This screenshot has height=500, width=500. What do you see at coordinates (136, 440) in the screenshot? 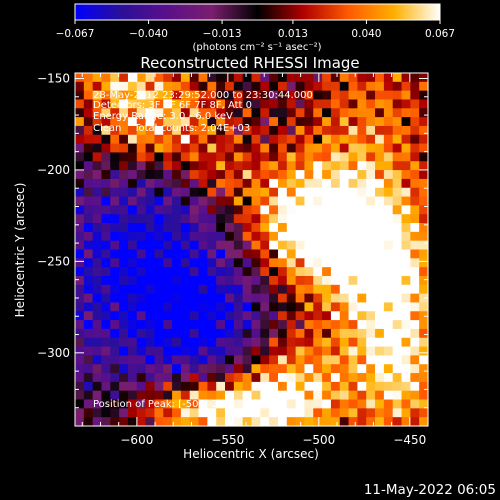
I see `x-tick-label-0: −600` at bounding box center [136, 440].